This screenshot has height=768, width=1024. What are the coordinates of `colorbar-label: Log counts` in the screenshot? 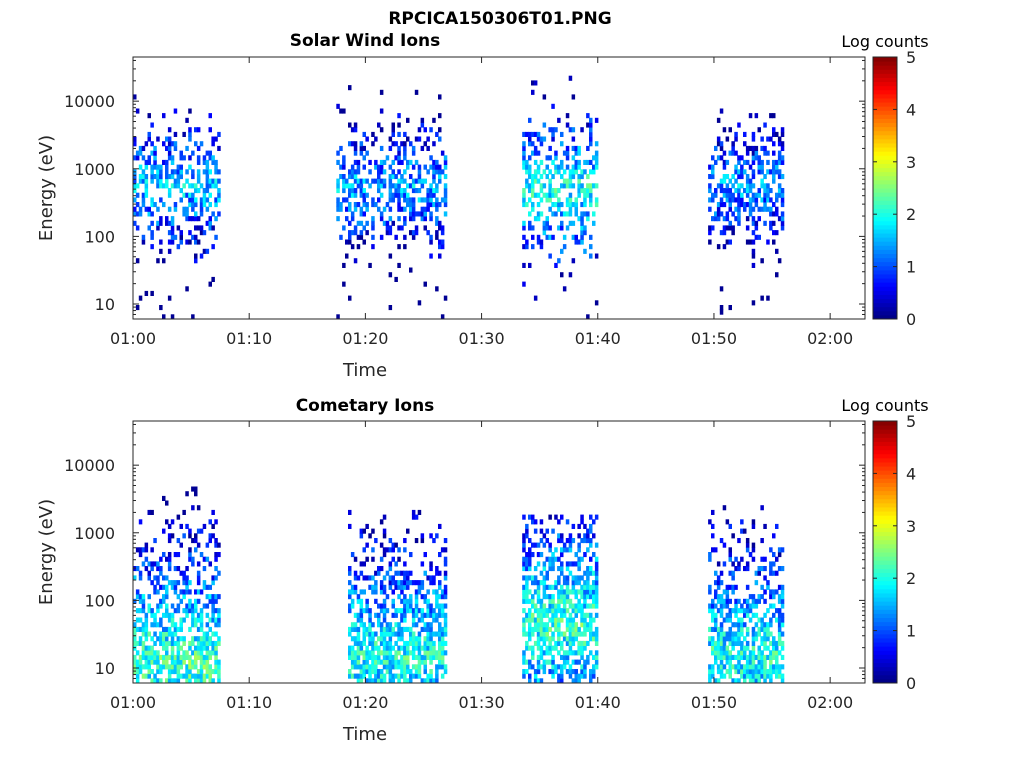 It's located at (884, 41).